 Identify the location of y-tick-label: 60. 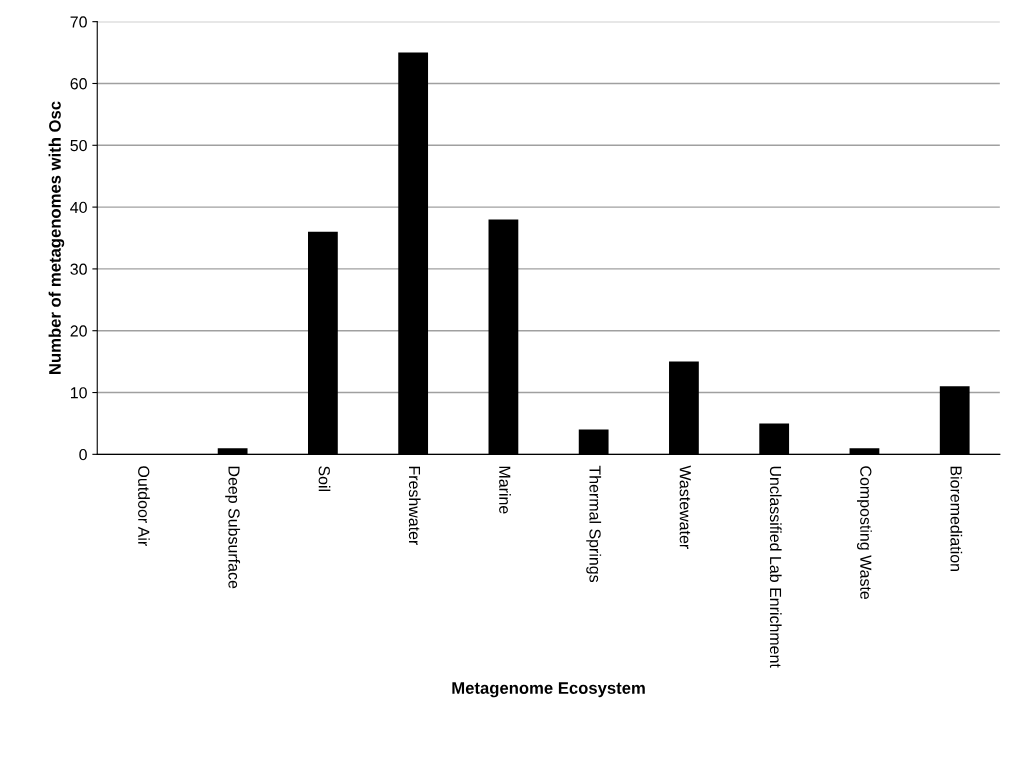
(78, 84).